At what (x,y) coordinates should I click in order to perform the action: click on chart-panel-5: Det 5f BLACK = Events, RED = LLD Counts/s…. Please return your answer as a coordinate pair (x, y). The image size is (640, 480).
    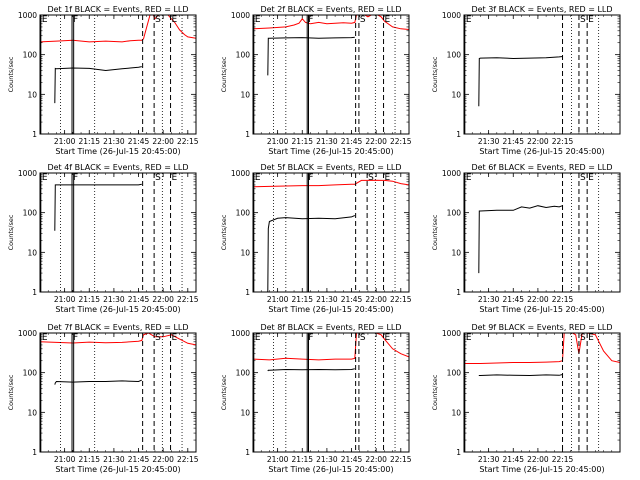
    Looking at the image, I should click on (316, 238).